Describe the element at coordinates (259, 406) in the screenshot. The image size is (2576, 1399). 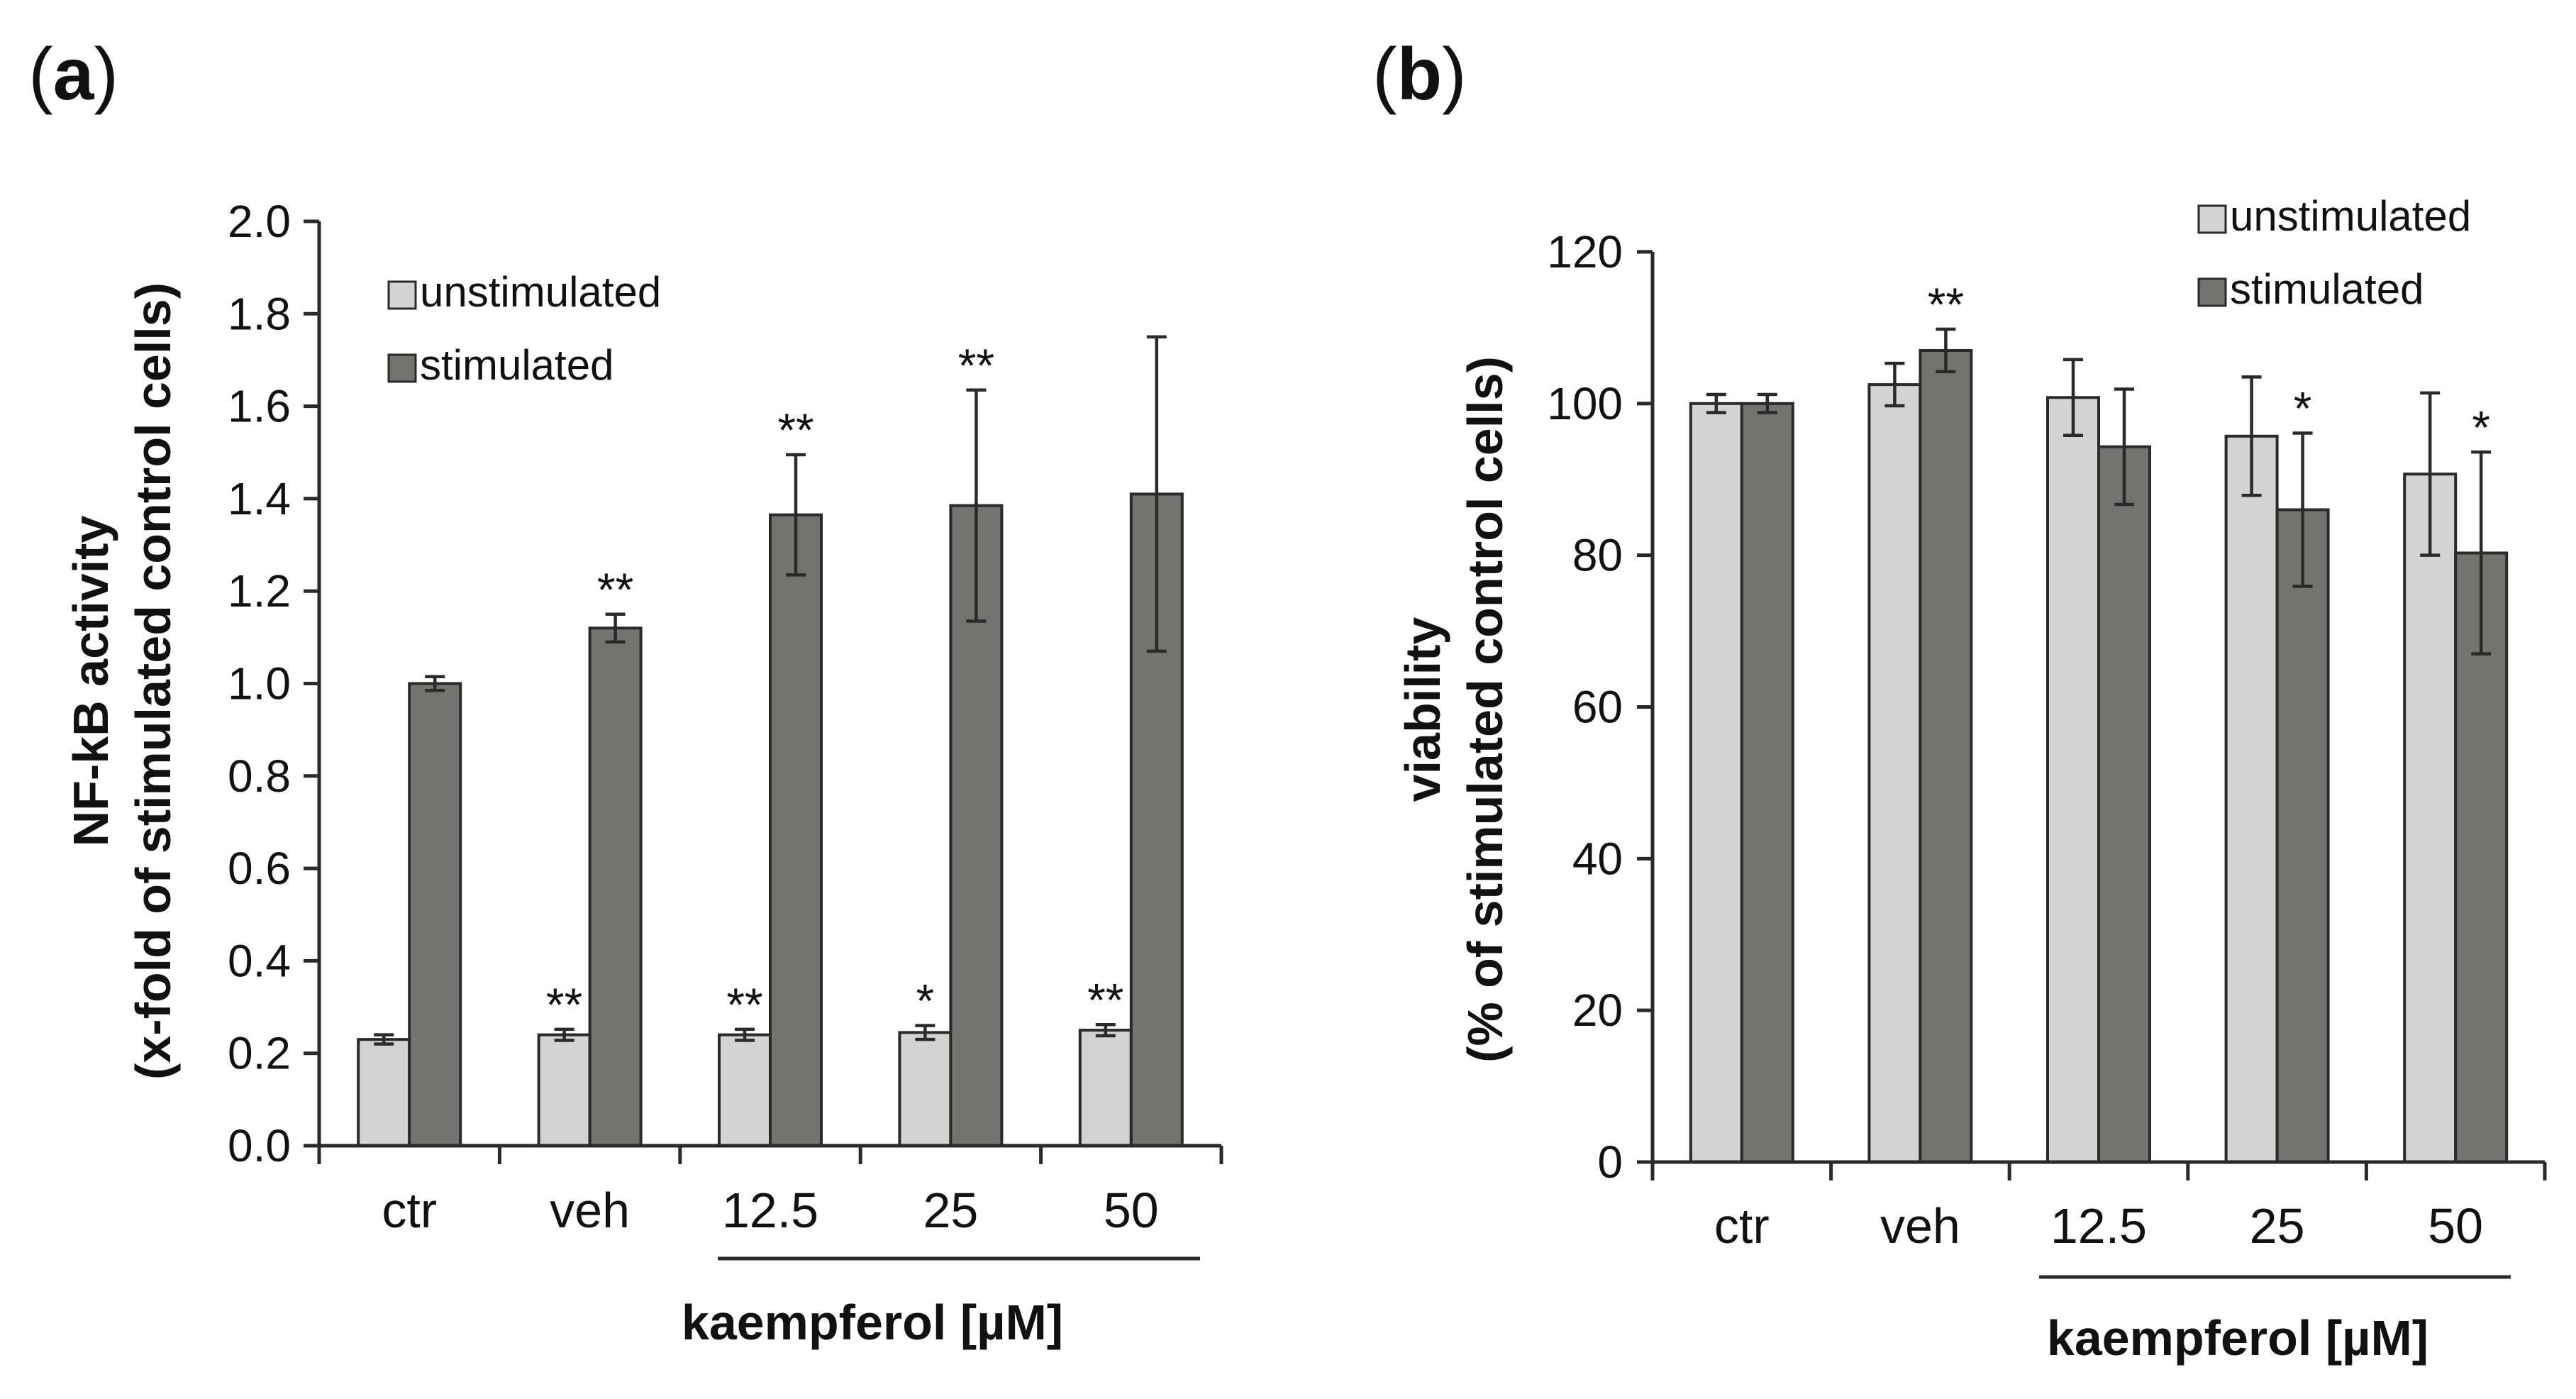
I see `panel-a-y-tick-label: 1.6` at that location.